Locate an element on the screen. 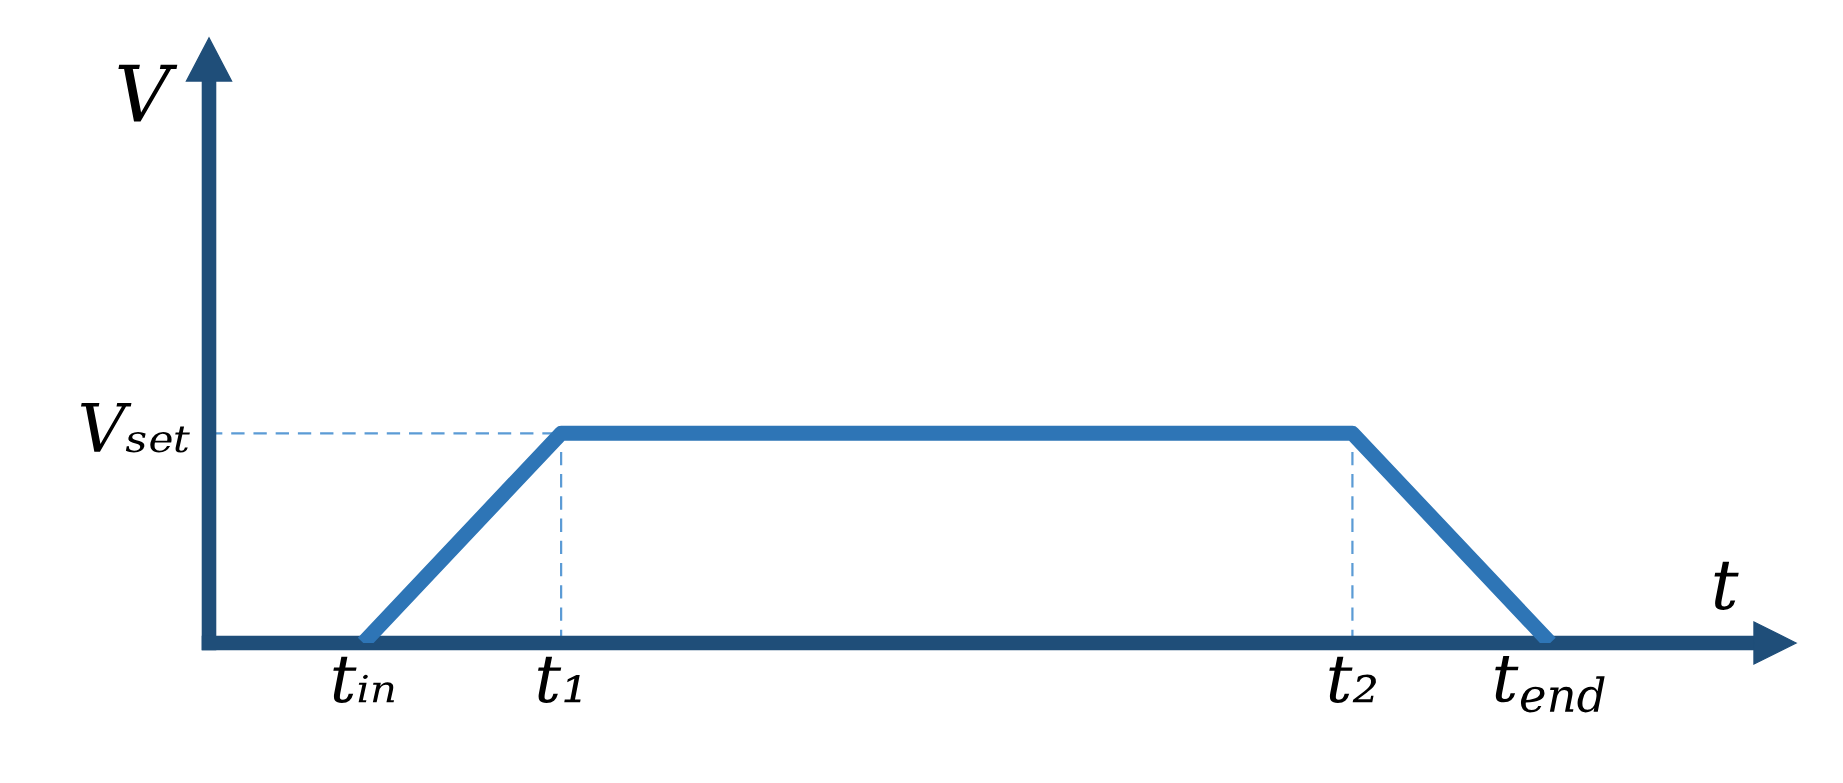  x-tick-label: t$_{end}$ is located at coordinates (1550, 684).